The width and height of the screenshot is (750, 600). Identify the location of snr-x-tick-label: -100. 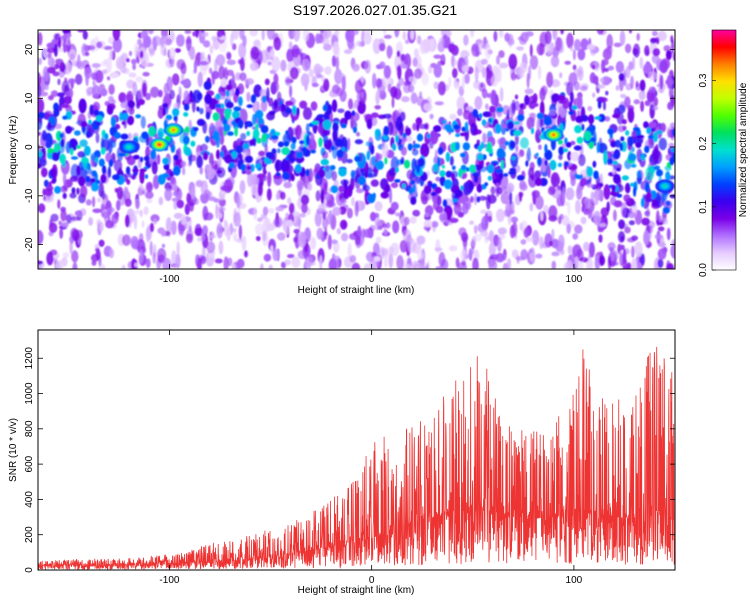
(169, 580).